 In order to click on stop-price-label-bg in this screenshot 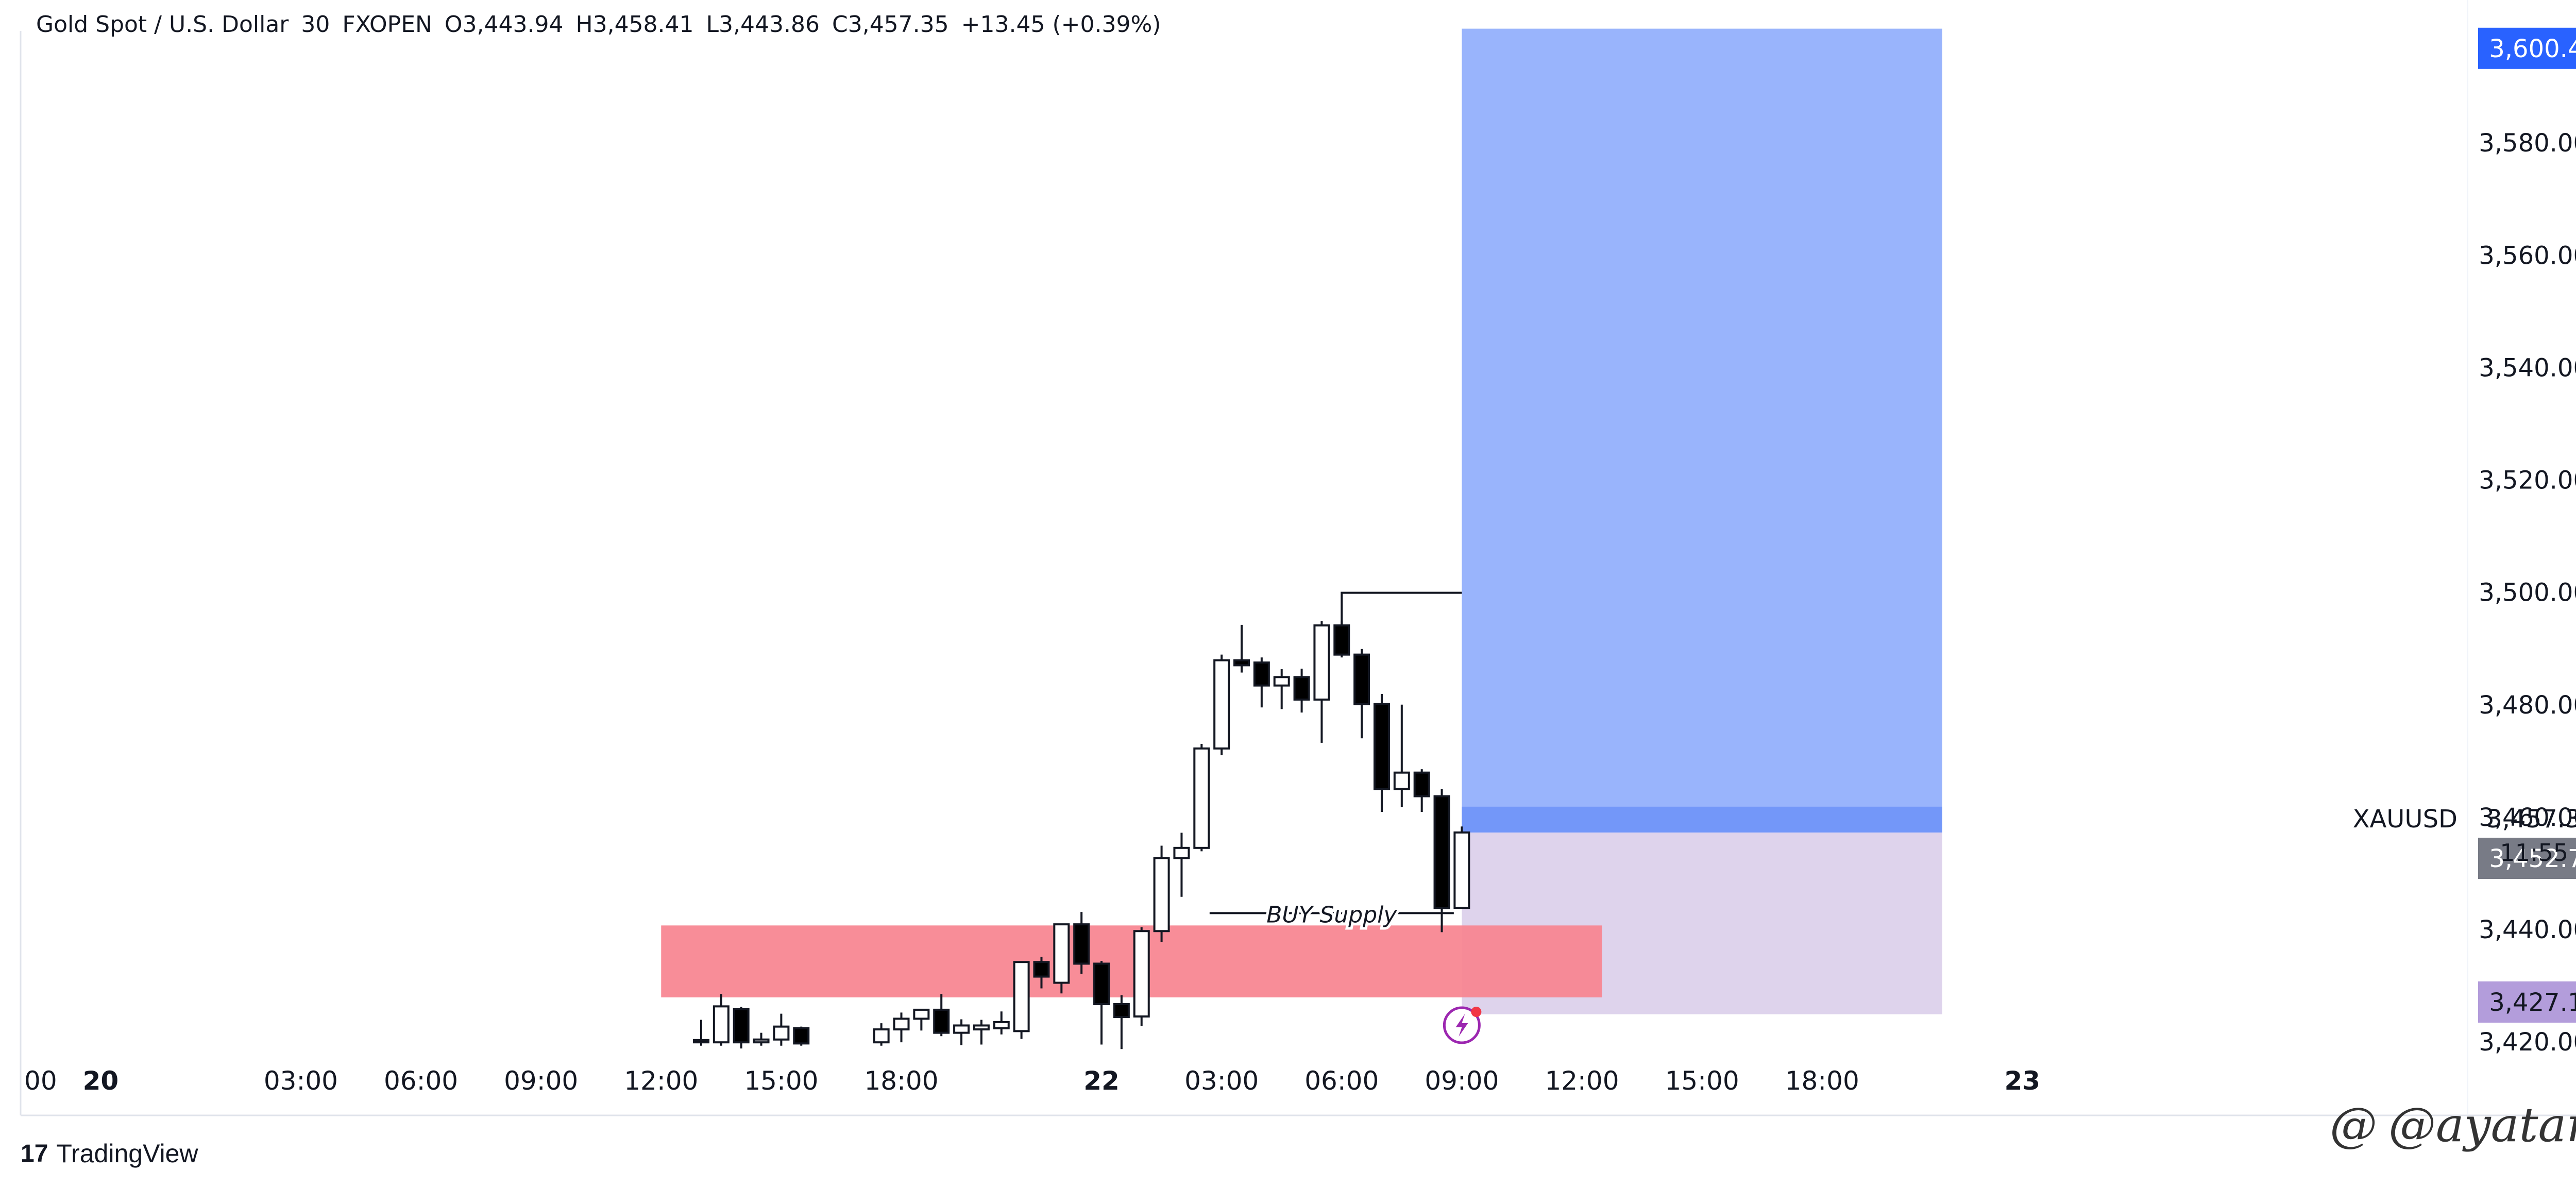, I will do `click(2527, 1002)`.